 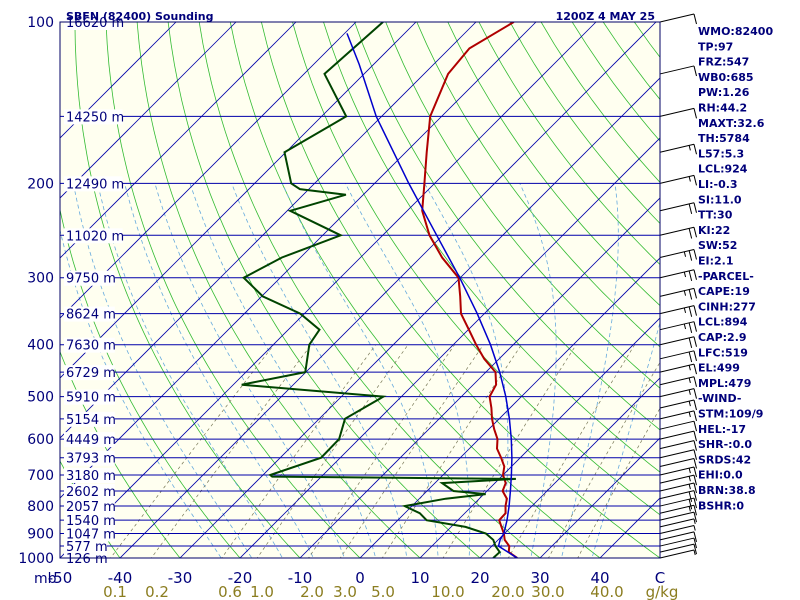 I want to click on mixing-ratio-label: 30.0, so click(x=547, y=591).